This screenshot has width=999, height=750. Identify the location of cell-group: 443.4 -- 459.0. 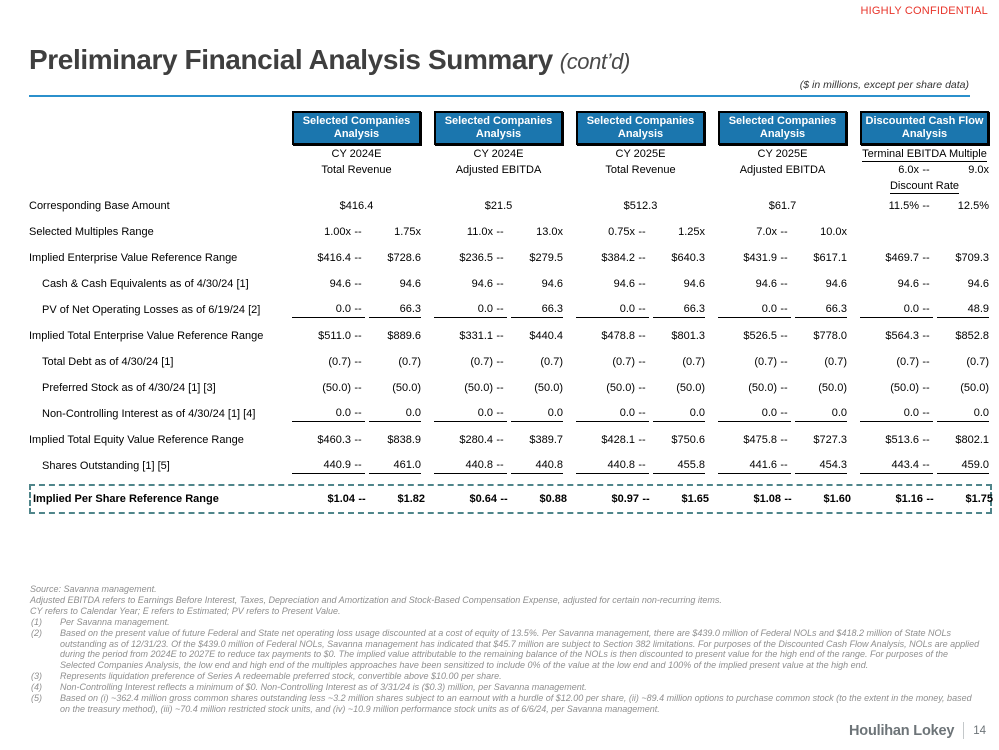
(924, 466).